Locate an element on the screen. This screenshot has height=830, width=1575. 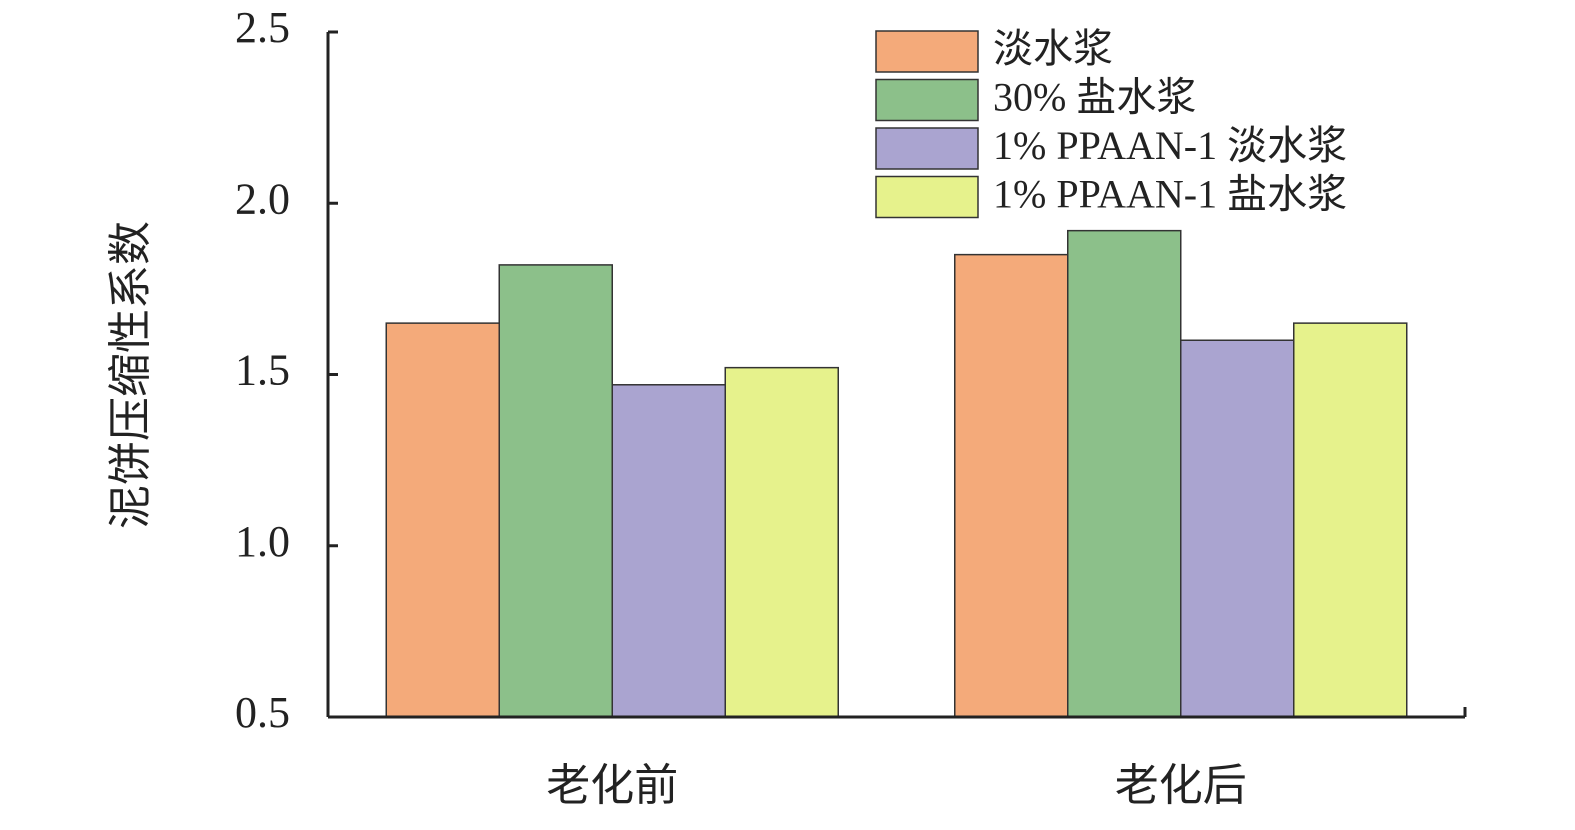
legend-label: 30% 盐水浆 is located at coordinates (1094, 97).